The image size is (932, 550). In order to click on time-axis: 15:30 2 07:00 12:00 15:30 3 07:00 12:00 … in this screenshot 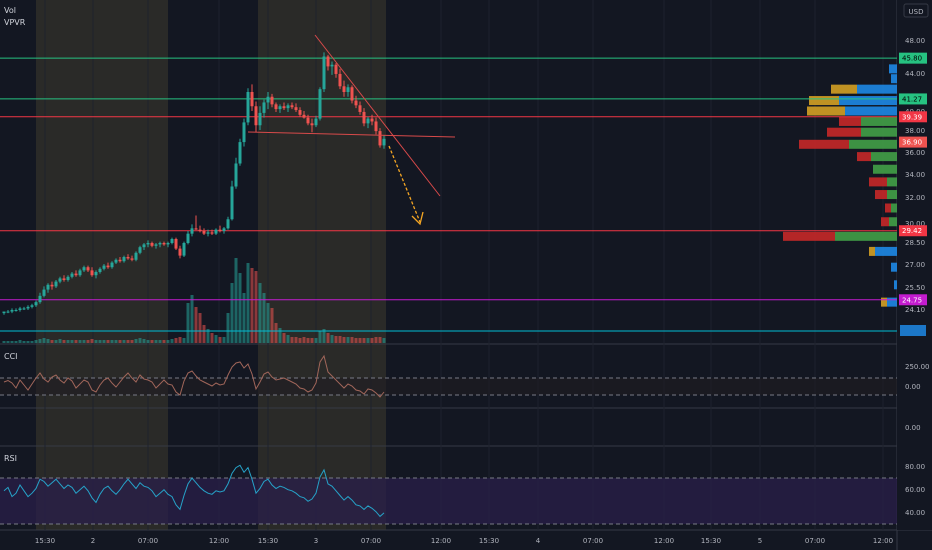, I will do `click(464, 541)`.